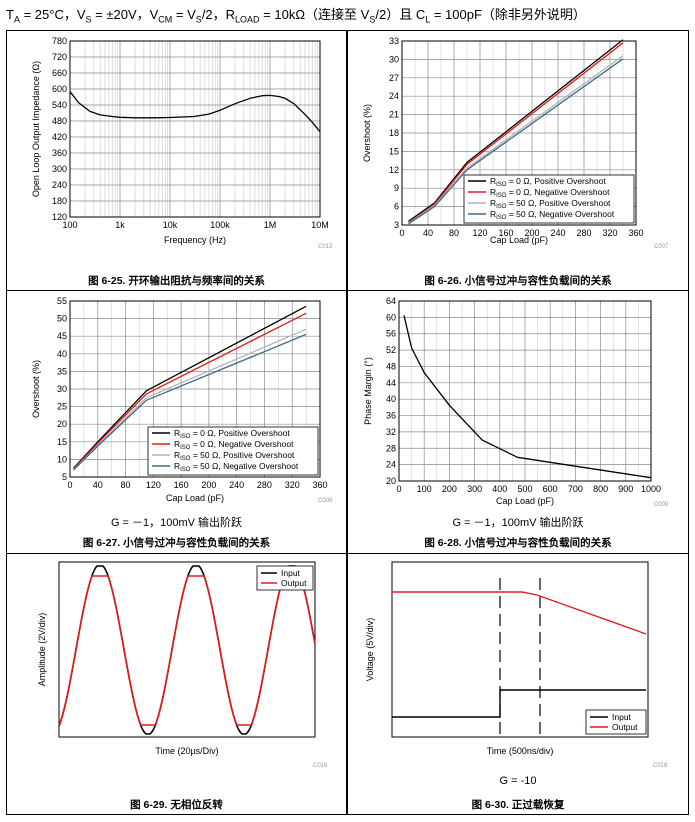 The image size is (695, 822). What do you see at coordinates (518, 781) in the screenshot?
I see `figure-note: G = -10` at bounding box center [518, 781].